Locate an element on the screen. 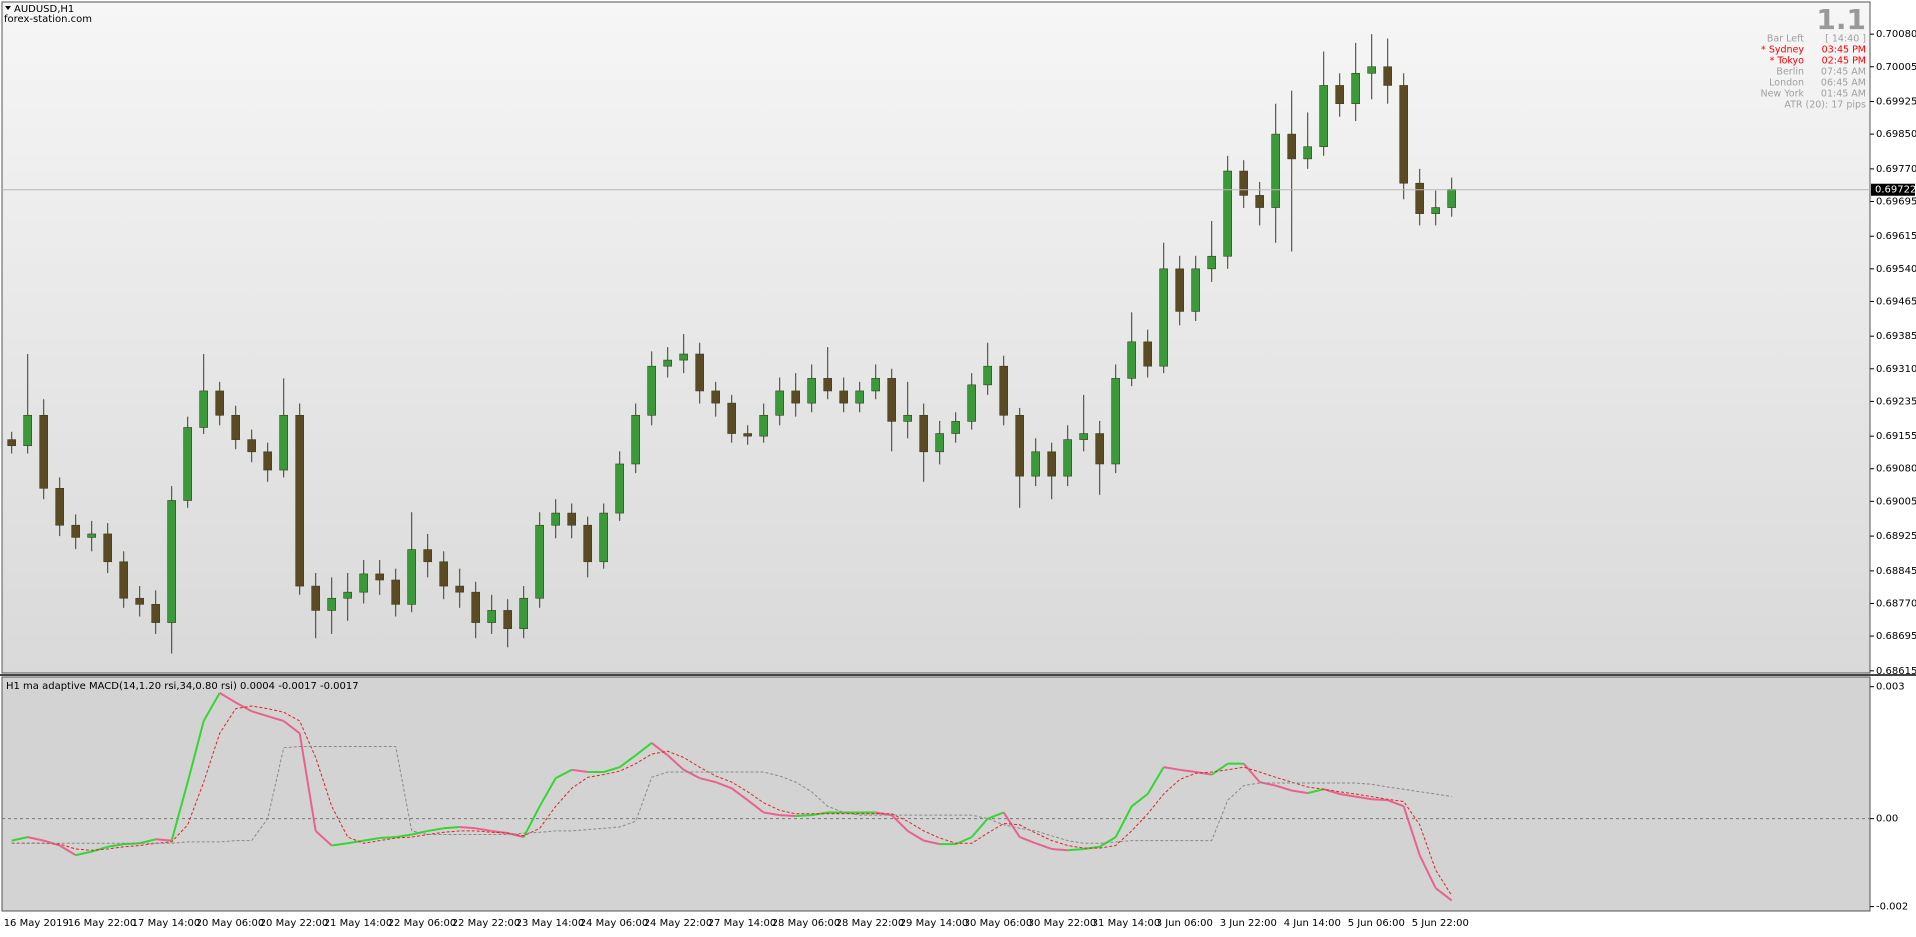  info-row-value: [ 14:40 ] is located at coordinates (1845, 39).